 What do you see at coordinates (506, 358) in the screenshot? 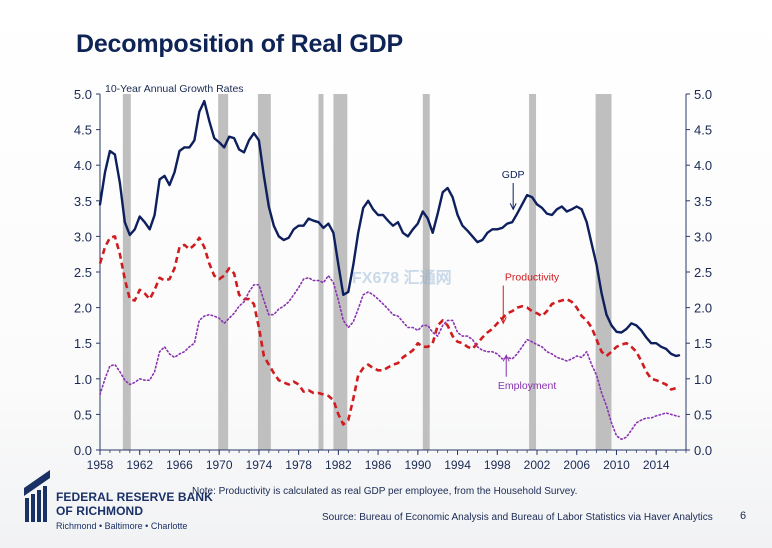
I see `annotation-arrowhead-employment` at bounding box center [506, 358].